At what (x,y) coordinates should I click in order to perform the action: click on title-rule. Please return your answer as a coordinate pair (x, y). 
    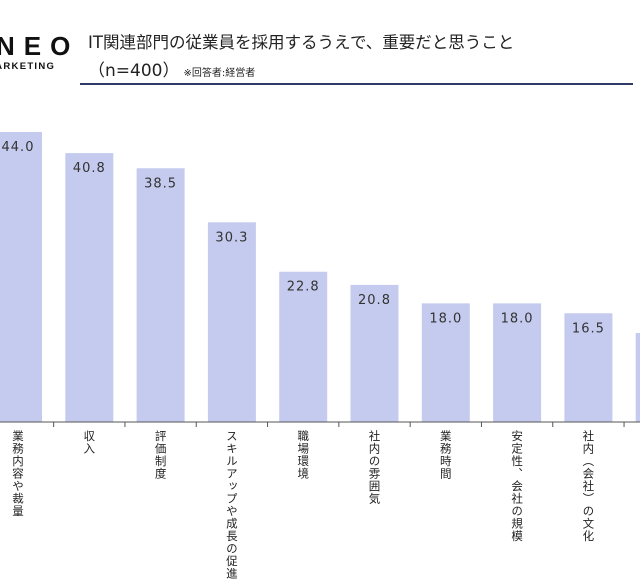
    Looking at the image, I should click on (356, 84).